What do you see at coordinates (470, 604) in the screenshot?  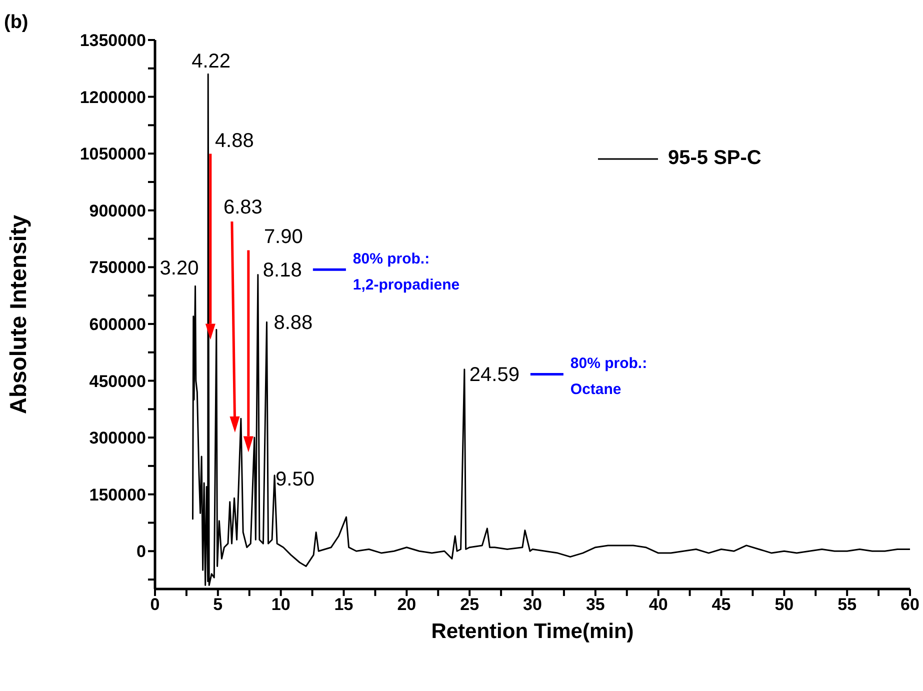 I see `x-tick-label: 25` at bounding box center [470, 604].